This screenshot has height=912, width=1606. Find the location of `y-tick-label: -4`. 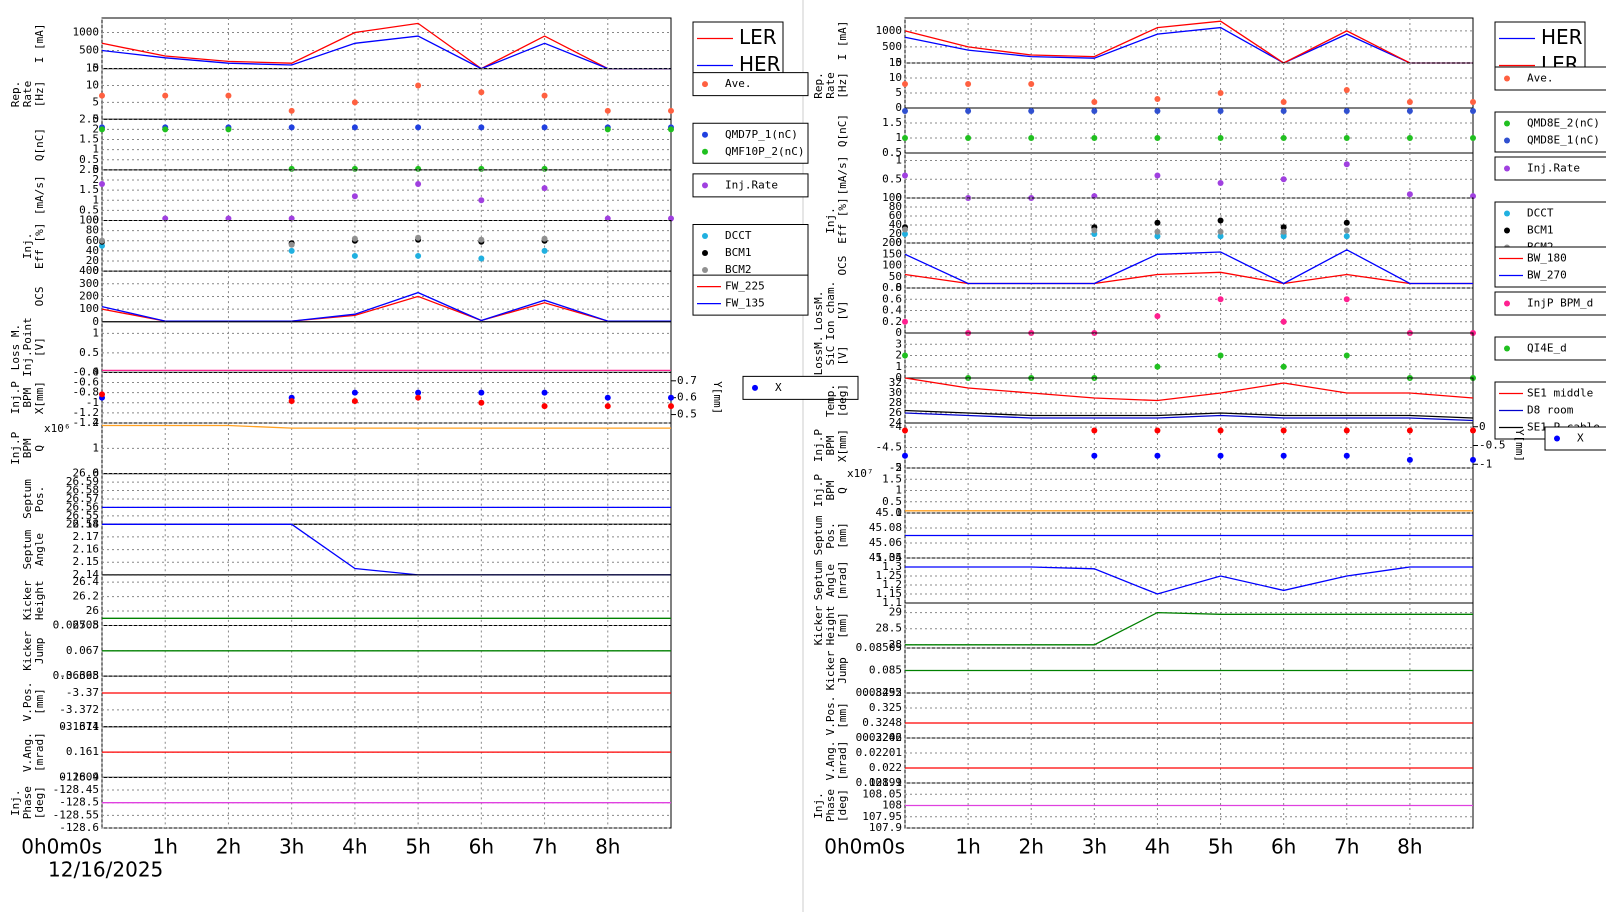

y-tick-label: -4 is located at coordinates (896, 426).